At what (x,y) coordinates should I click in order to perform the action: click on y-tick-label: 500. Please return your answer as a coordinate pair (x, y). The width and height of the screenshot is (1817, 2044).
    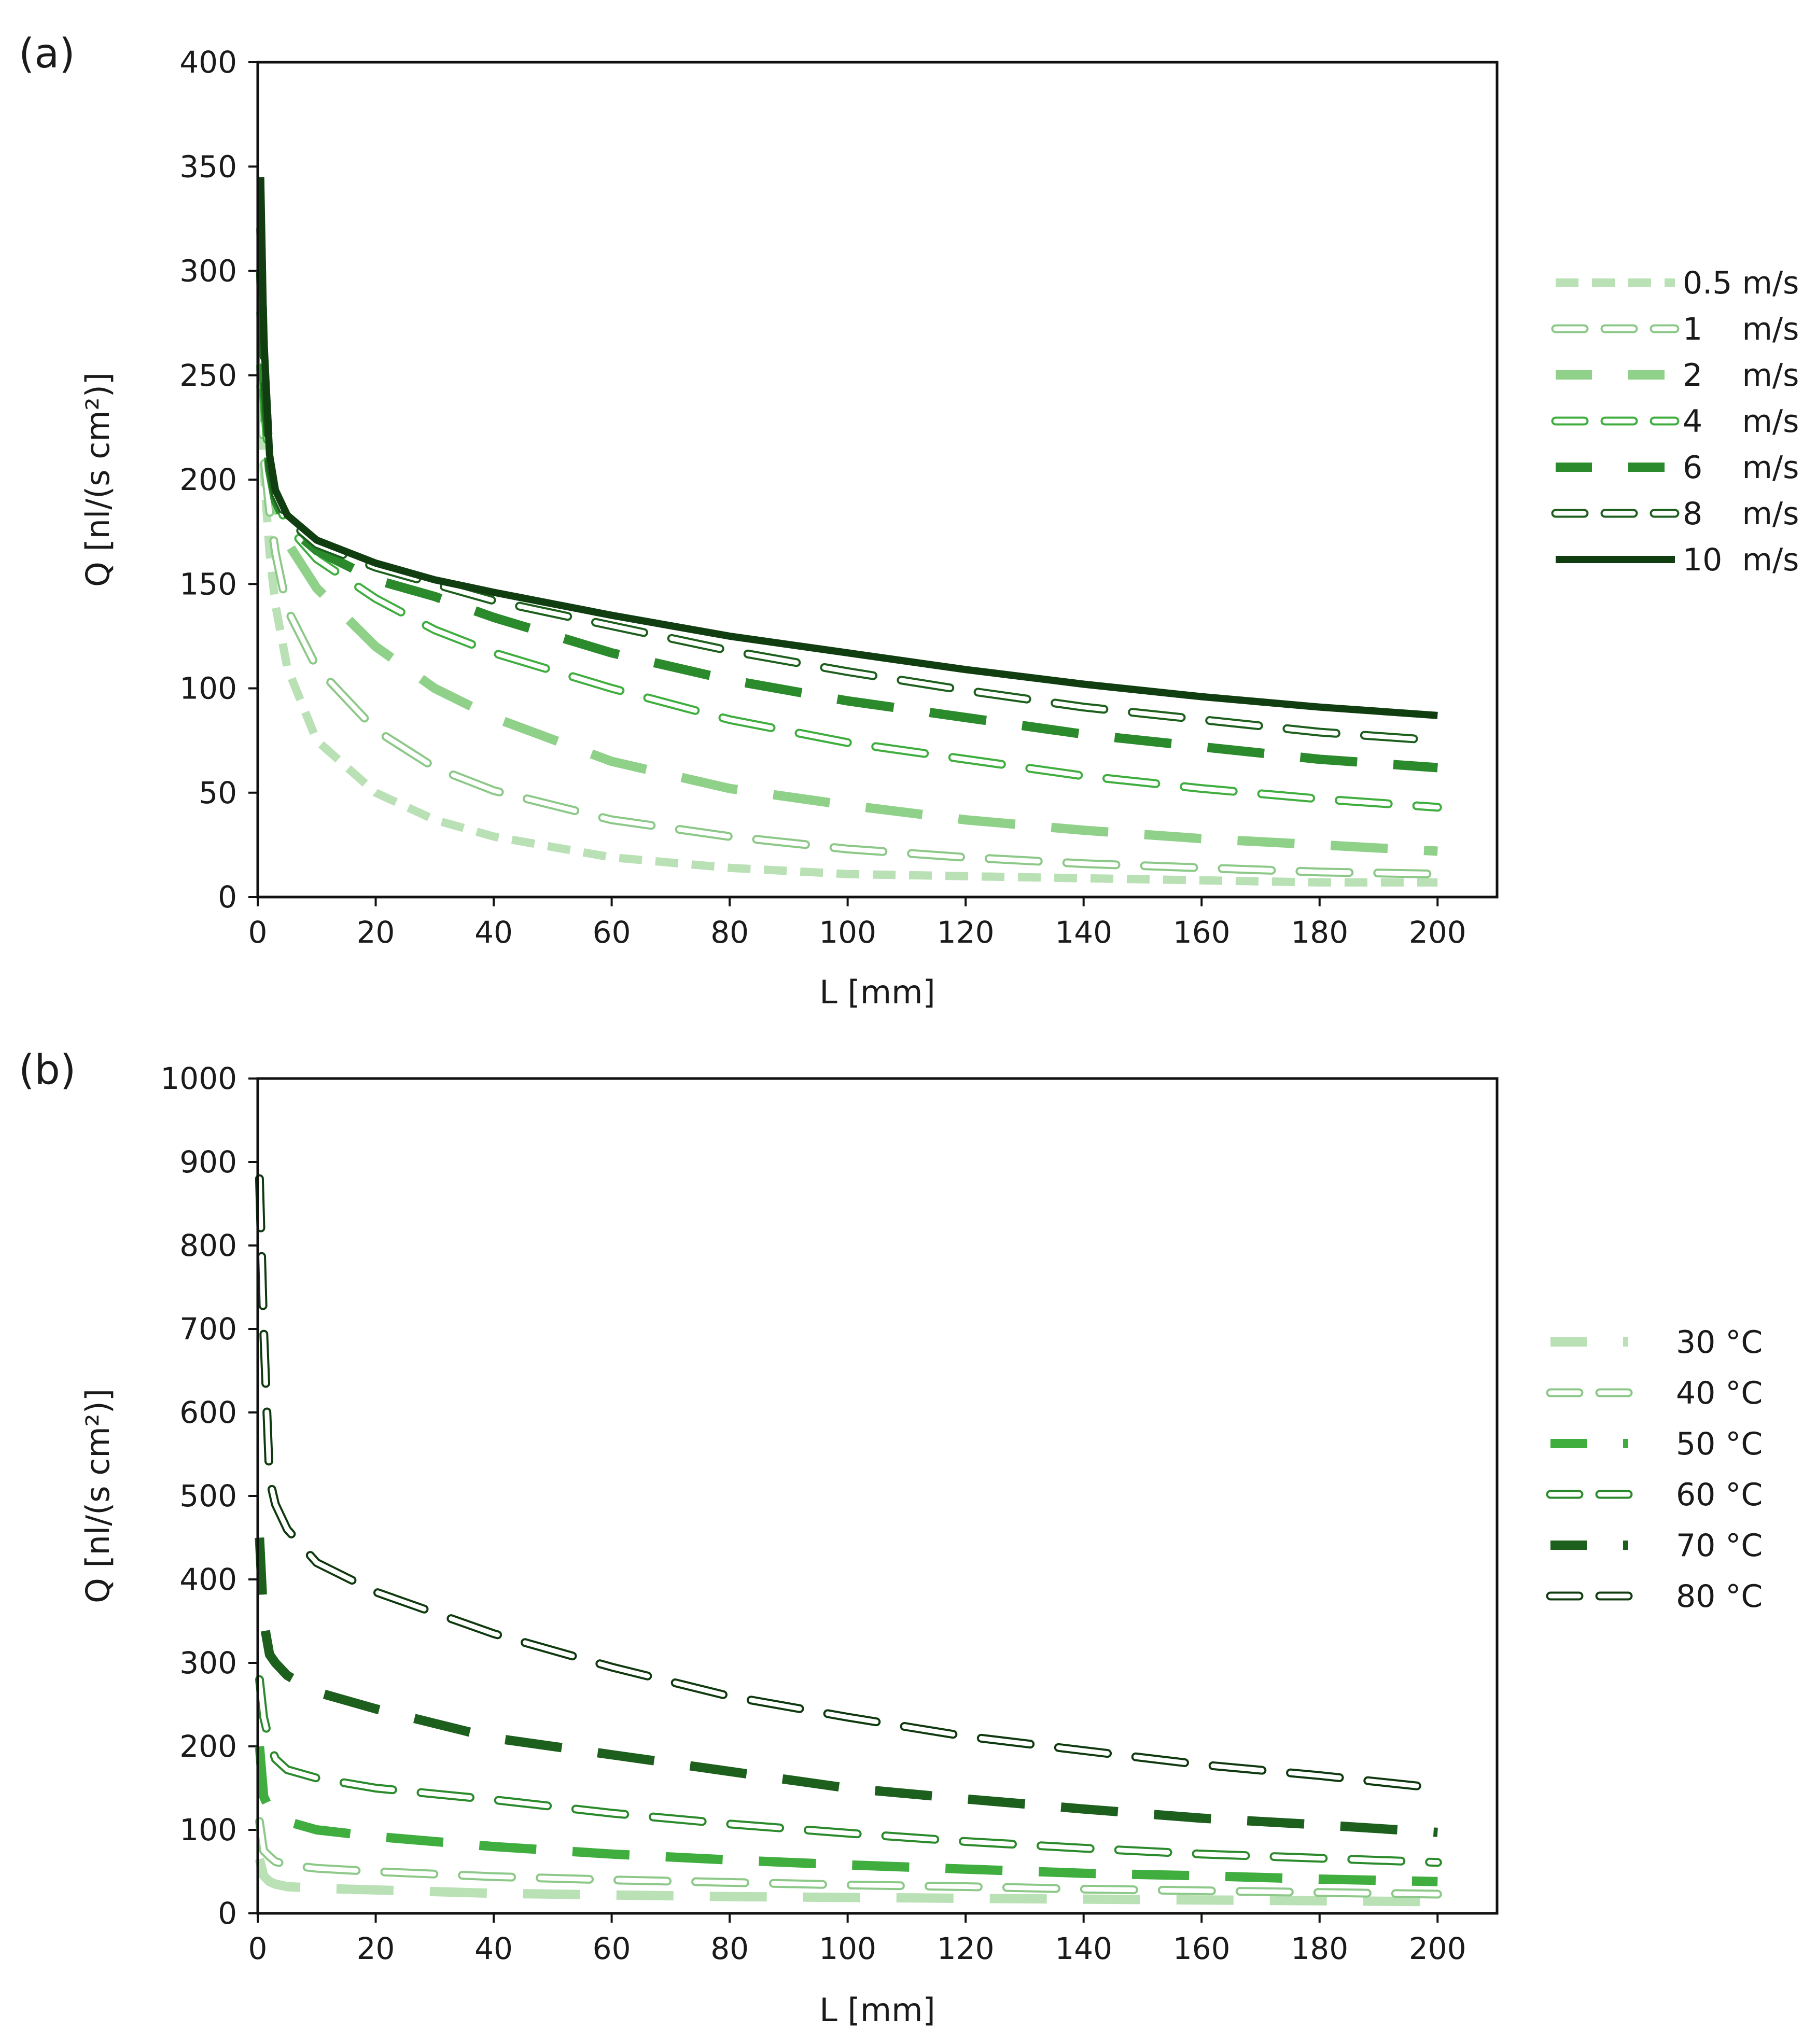
    Looking at the image, I should click on (208, 1496).